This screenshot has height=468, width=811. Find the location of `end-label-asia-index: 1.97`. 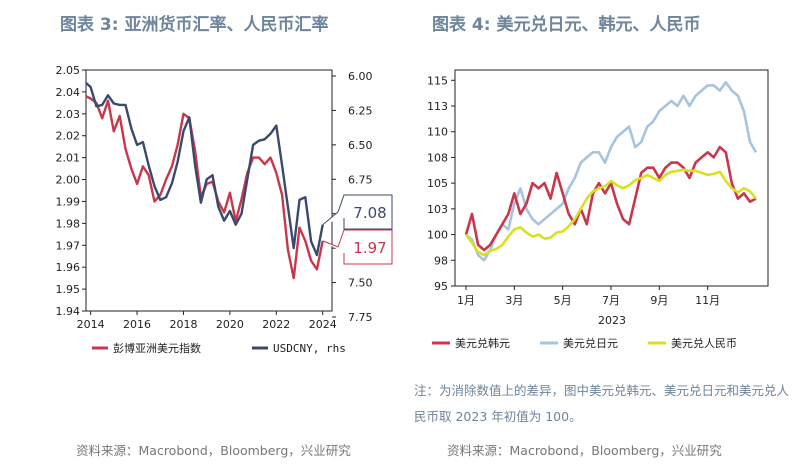

end-label-asia-index: 1.97 is located at coordinates (369, 248).